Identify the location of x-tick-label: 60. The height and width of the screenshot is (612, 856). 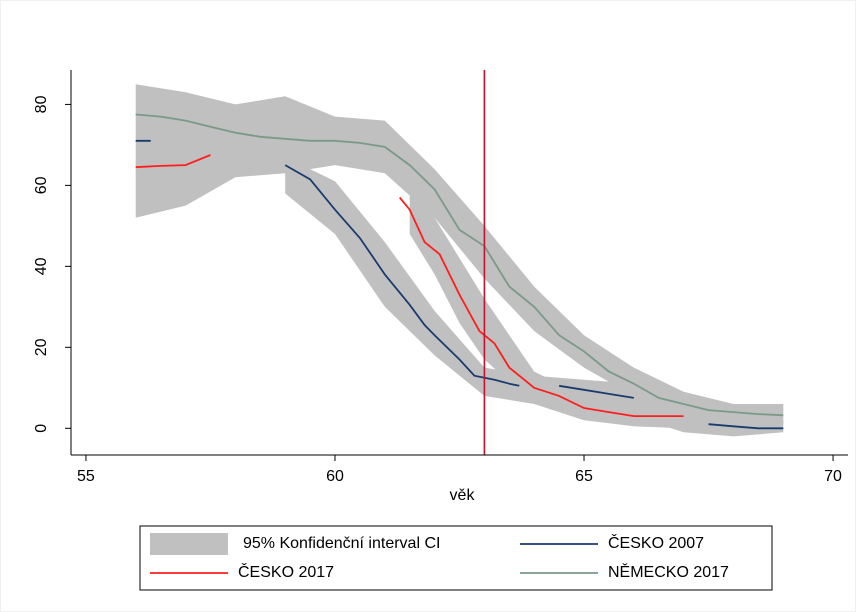
(335, 476).